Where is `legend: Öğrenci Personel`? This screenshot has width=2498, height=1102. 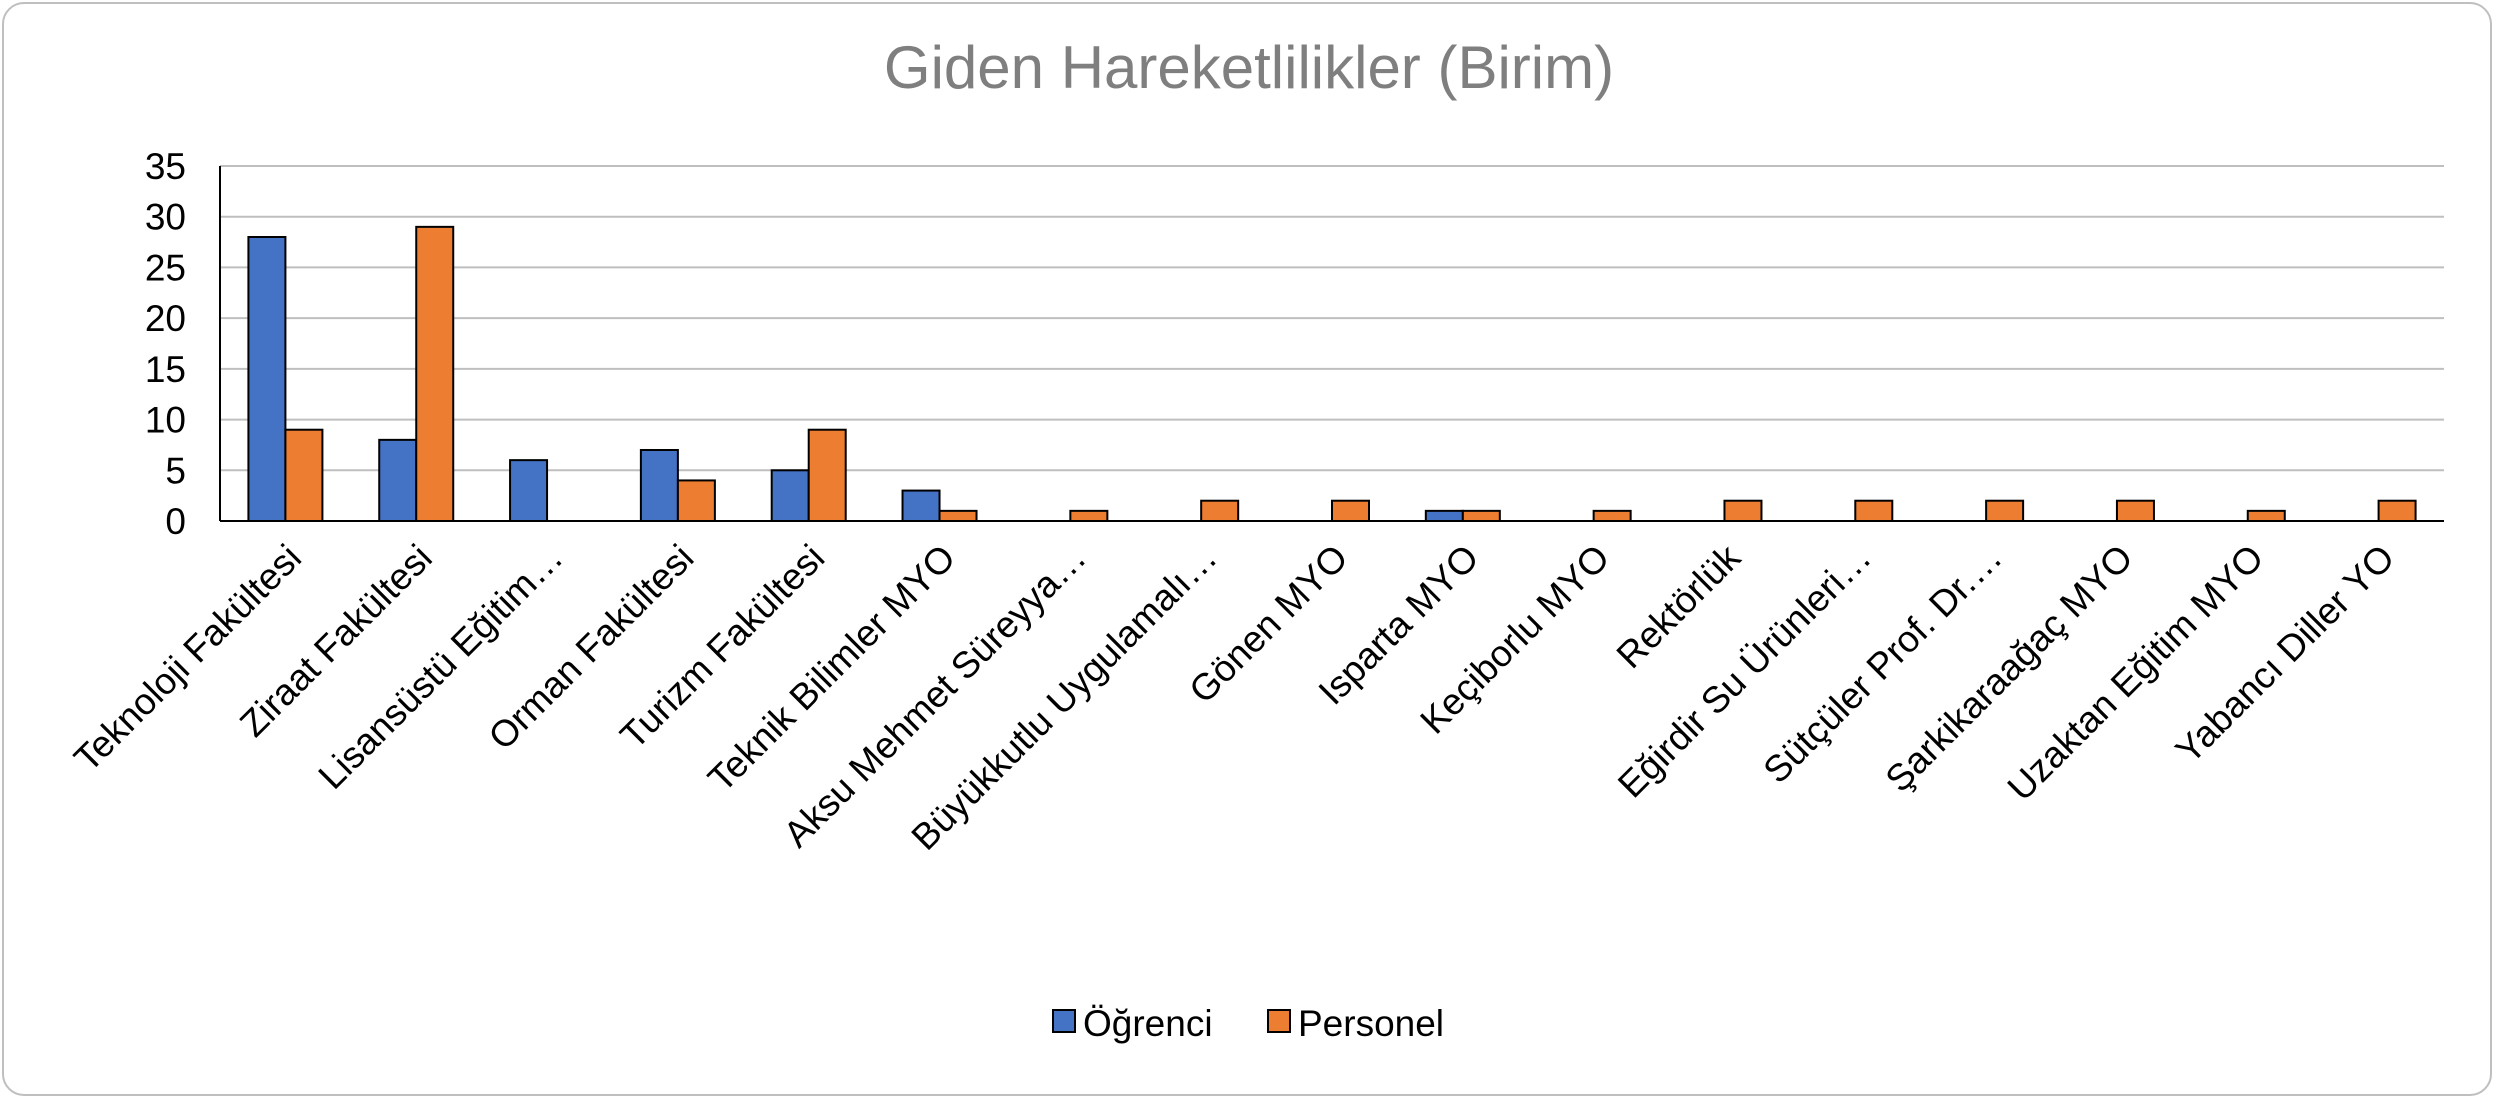 legend: Öğrenci Personel is located at coordinates (1248, 1023).